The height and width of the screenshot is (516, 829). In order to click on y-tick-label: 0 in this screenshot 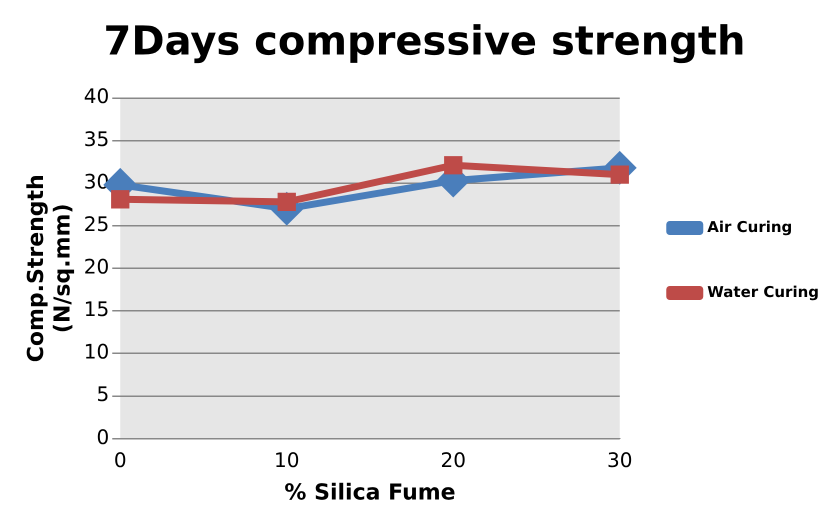, I will do `click(103, 436)`.